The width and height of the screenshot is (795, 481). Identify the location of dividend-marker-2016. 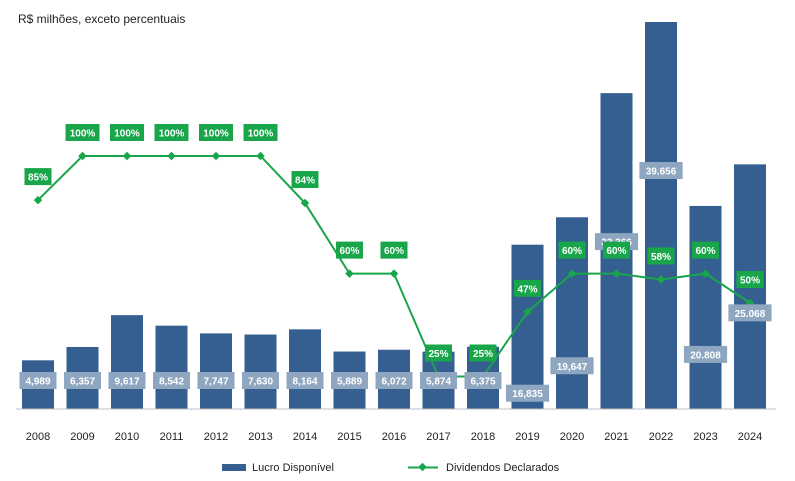
(394, 273).